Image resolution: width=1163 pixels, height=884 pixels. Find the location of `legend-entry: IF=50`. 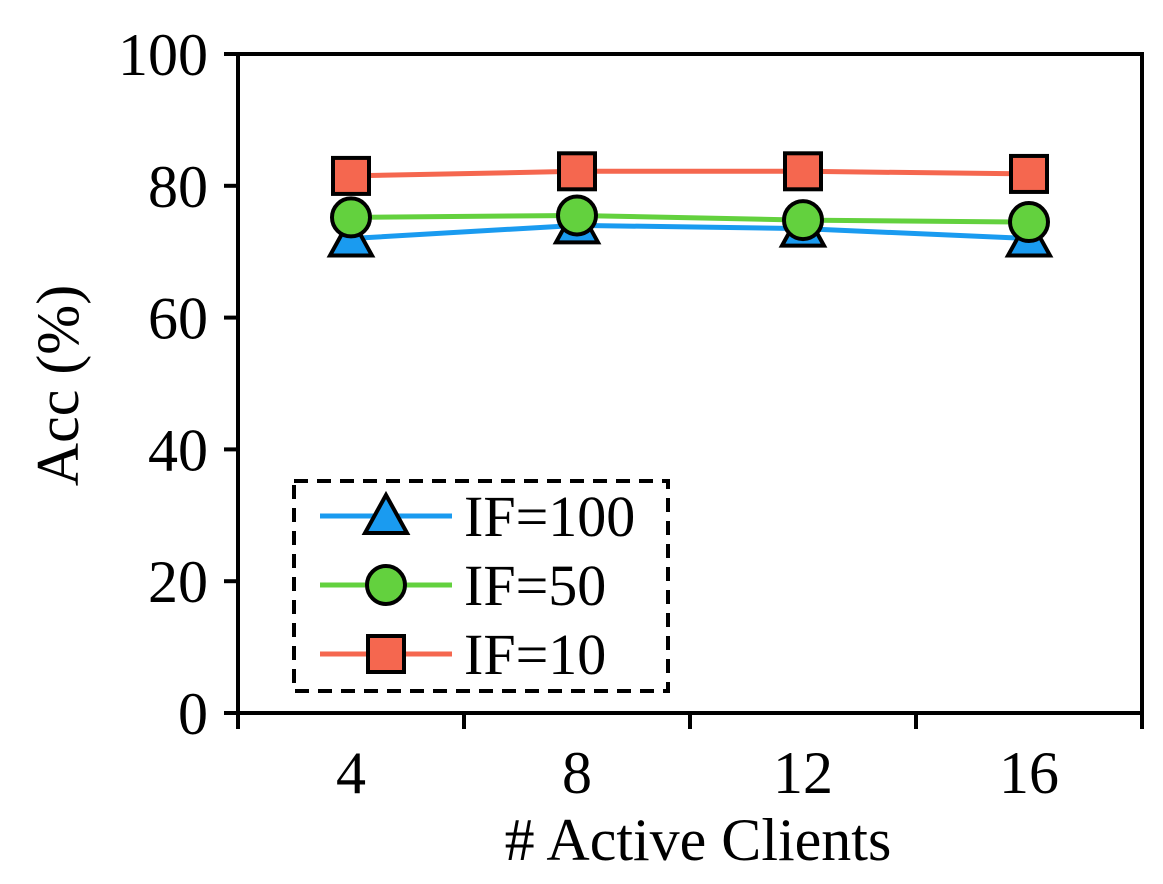

legend-entry: IF=50 is located at coordinates (463, 585).